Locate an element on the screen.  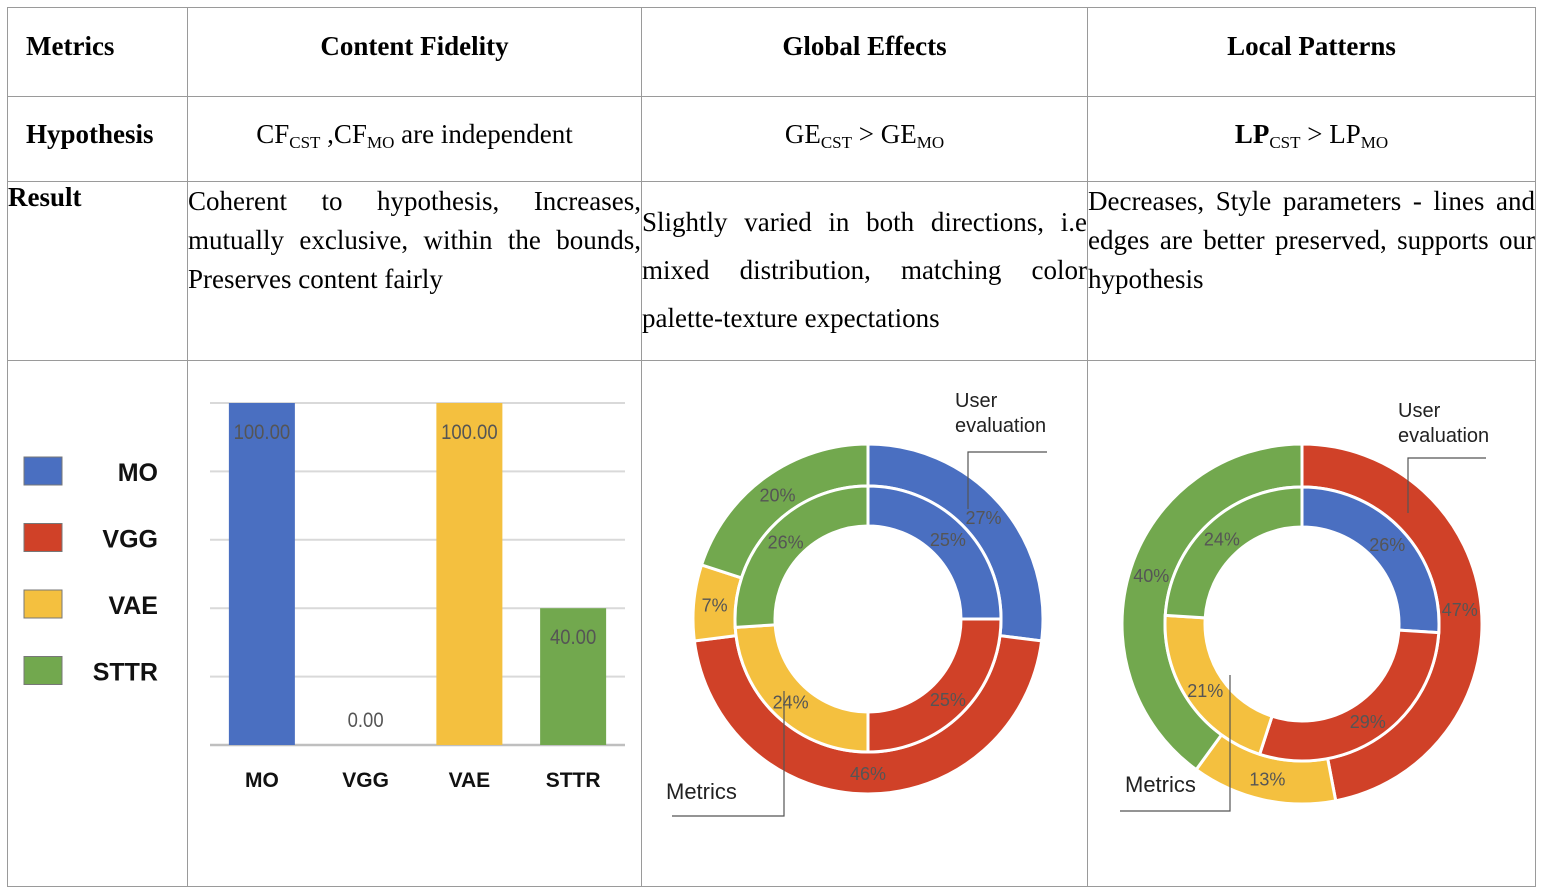
bar-chart: 100.00 MO 0.00 VGG 100.00 VAE 40.00 STTR is located at coordinates (417, 596).